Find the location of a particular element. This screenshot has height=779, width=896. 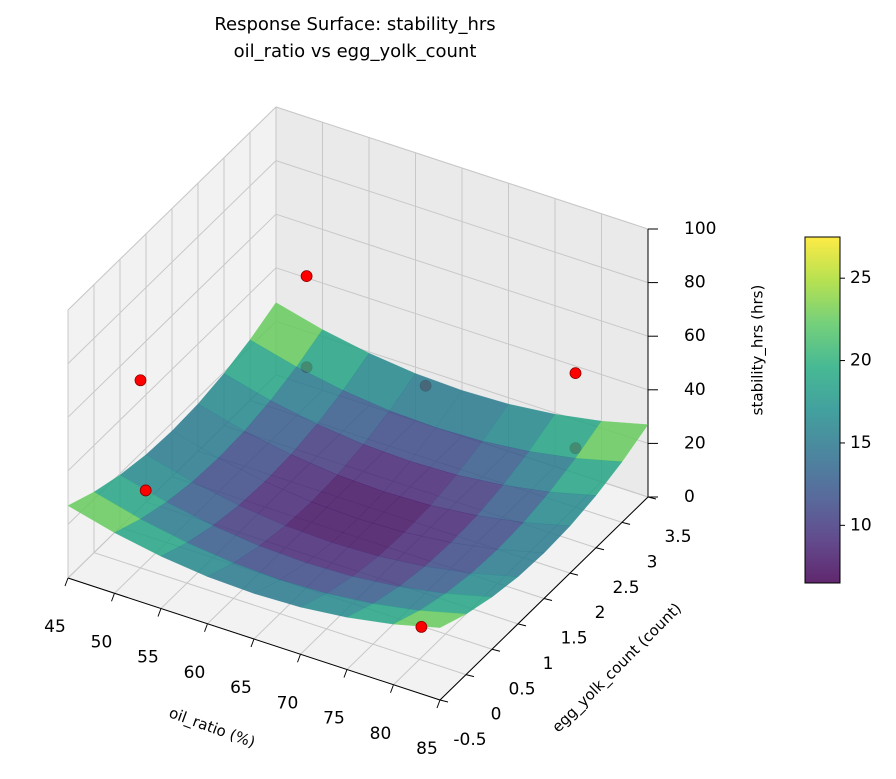

chart-subtitle: oil_ratio vs egg_yolk_count is located at coordinates (355, 51).